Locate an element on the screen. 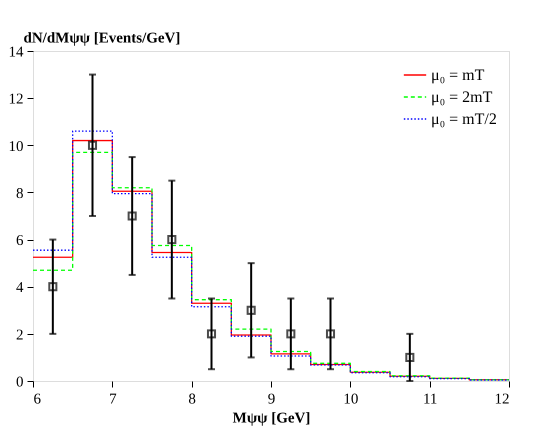 This screenshot has height=441, width=560. x-axis-title: Mψψ [GeV] is located at coordinates (271, 418).